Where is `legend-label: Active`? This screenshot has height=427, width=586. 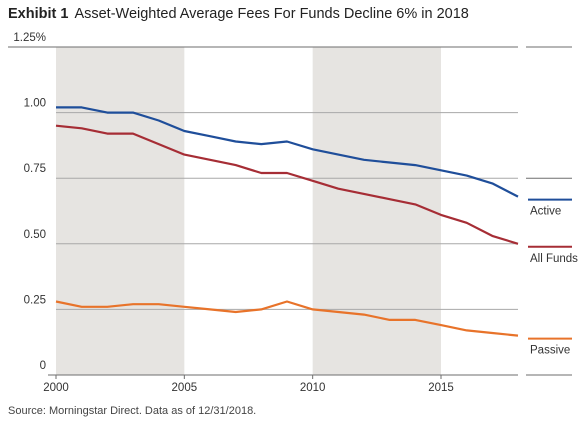
legend-label: Active is located at coordinates (545, 212).